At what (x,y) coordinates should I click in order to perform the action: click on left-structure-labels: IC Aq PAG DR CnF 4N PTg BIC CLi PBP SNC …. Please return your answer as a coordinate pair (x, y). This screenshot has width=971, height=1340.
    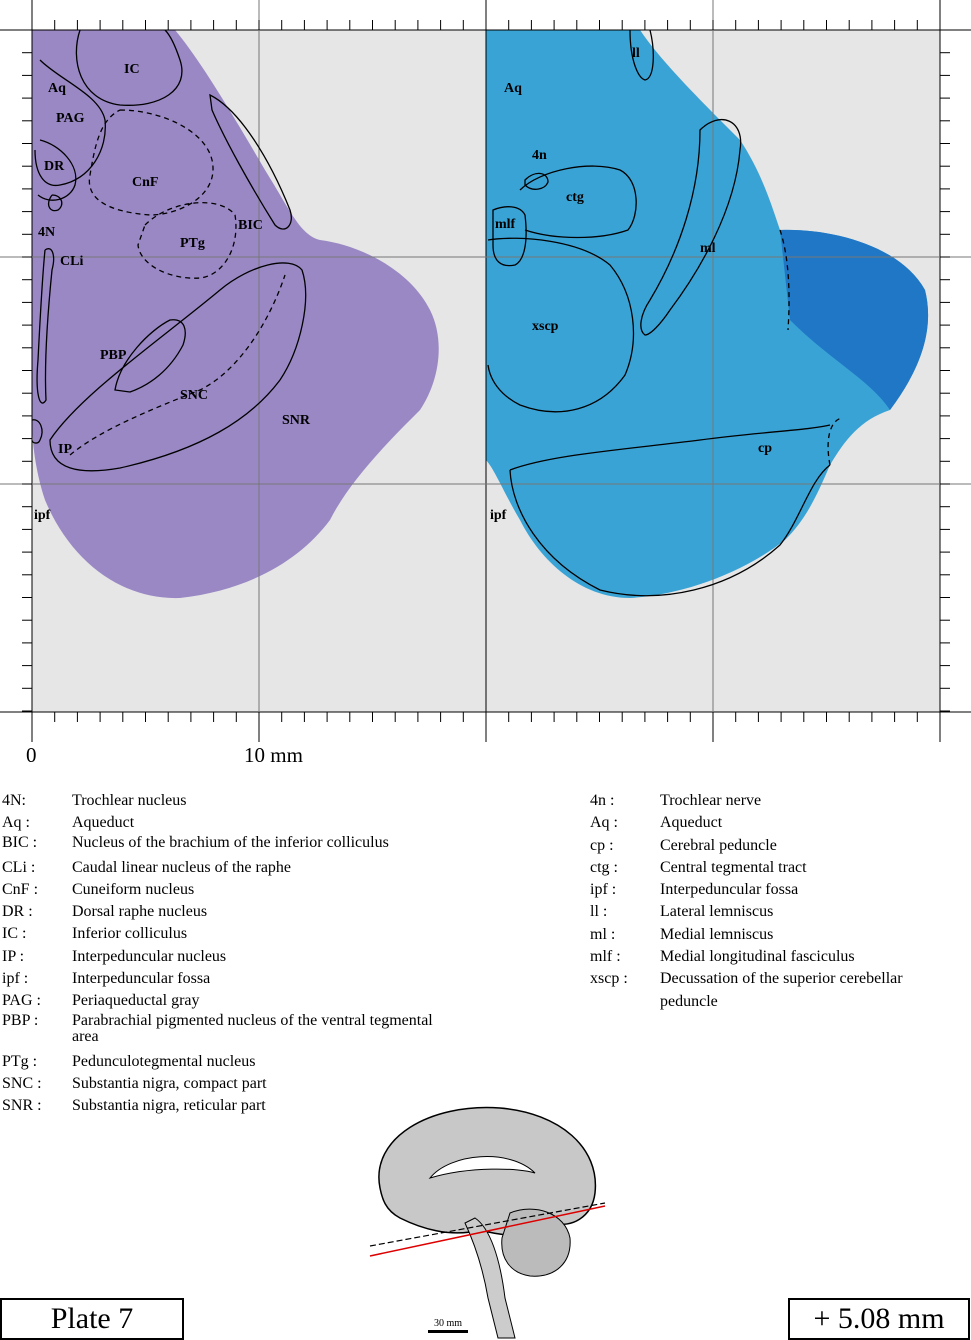
    Looking at the image, I should click on (172, 292).